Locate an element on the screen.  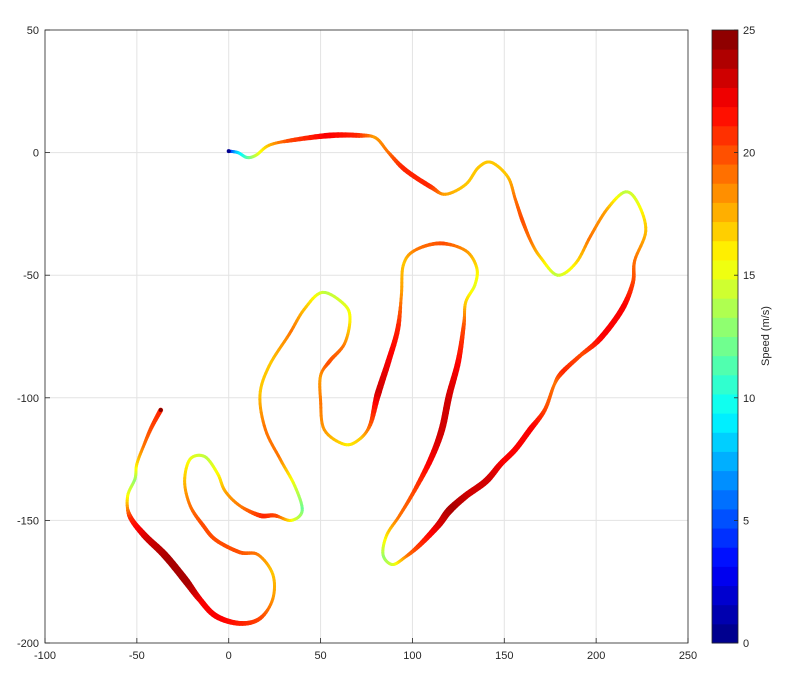
x-tick-label: 150 is located at coordinates (504, 656).